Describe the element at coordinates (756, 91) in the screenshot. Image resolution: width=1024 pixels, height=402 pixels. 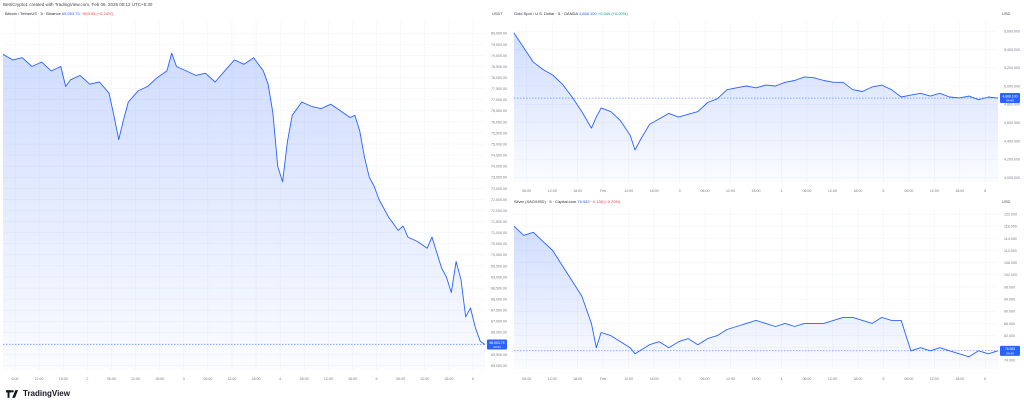
I see `series-line` at that location.